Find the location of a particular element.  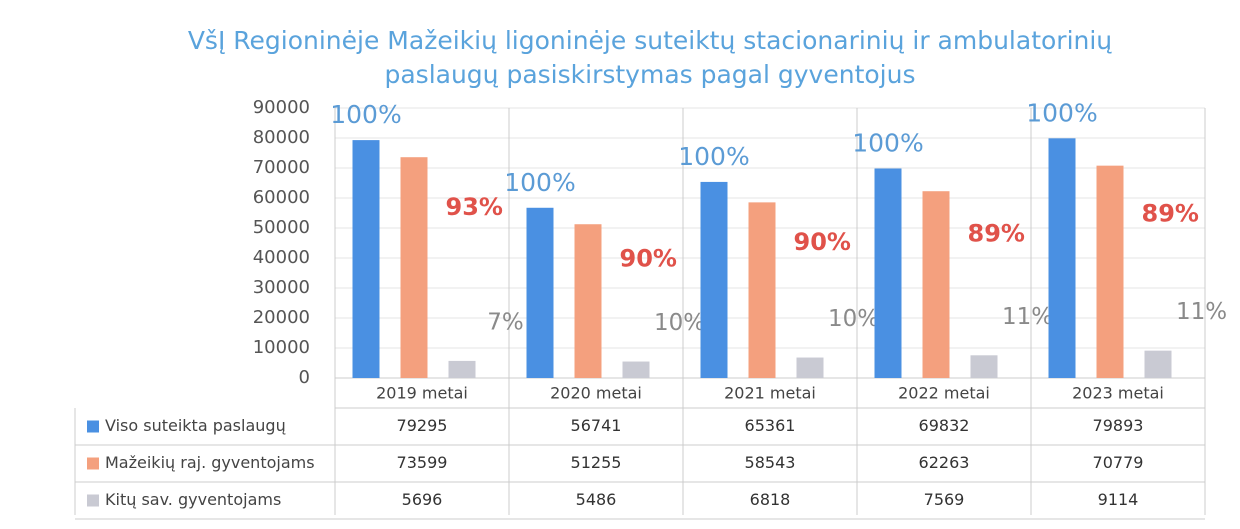

x-tick-label: 2022 metai is located at coordinates (944, 393).